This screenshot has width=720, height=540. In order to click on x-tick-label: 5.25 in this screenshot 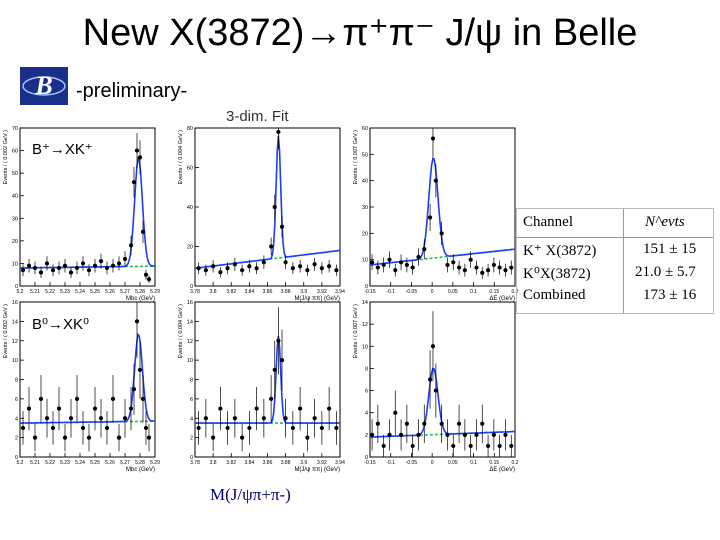, I will do `click(95, 463)`.